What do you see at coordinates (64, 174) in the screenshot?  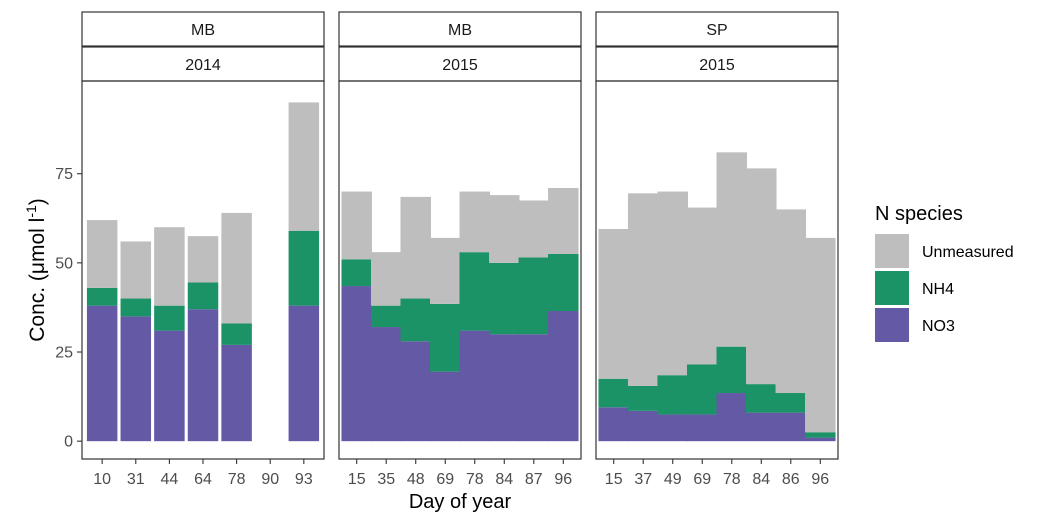 I see `y-tick-label: 75` at bounding box center [64, 174].